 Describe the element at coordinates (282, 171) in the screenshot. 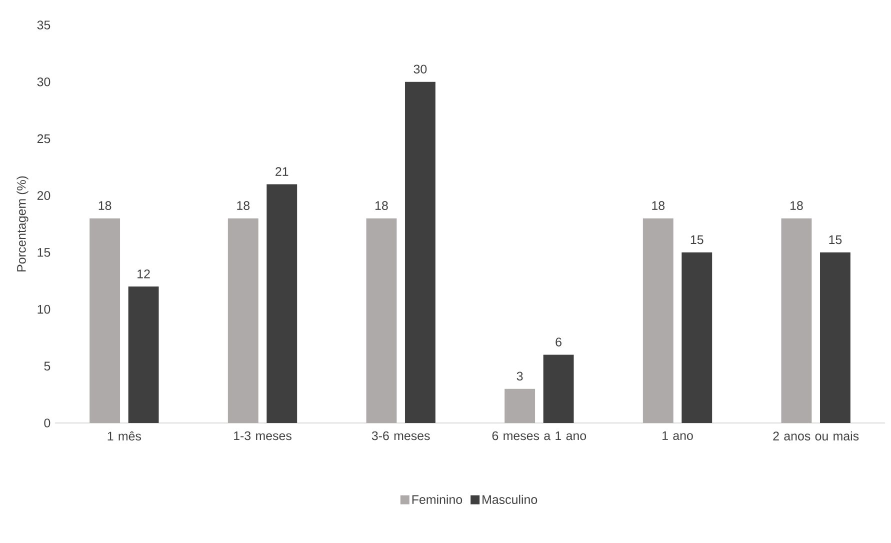

I see `data-label: 21` at that location.